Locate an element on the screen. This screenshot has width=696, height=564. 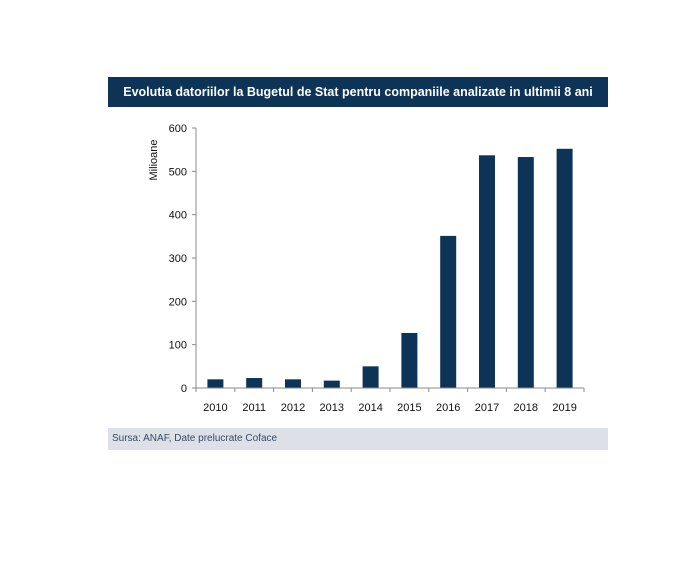
y-tick-label: 400 is located at coordinates (178, 216).